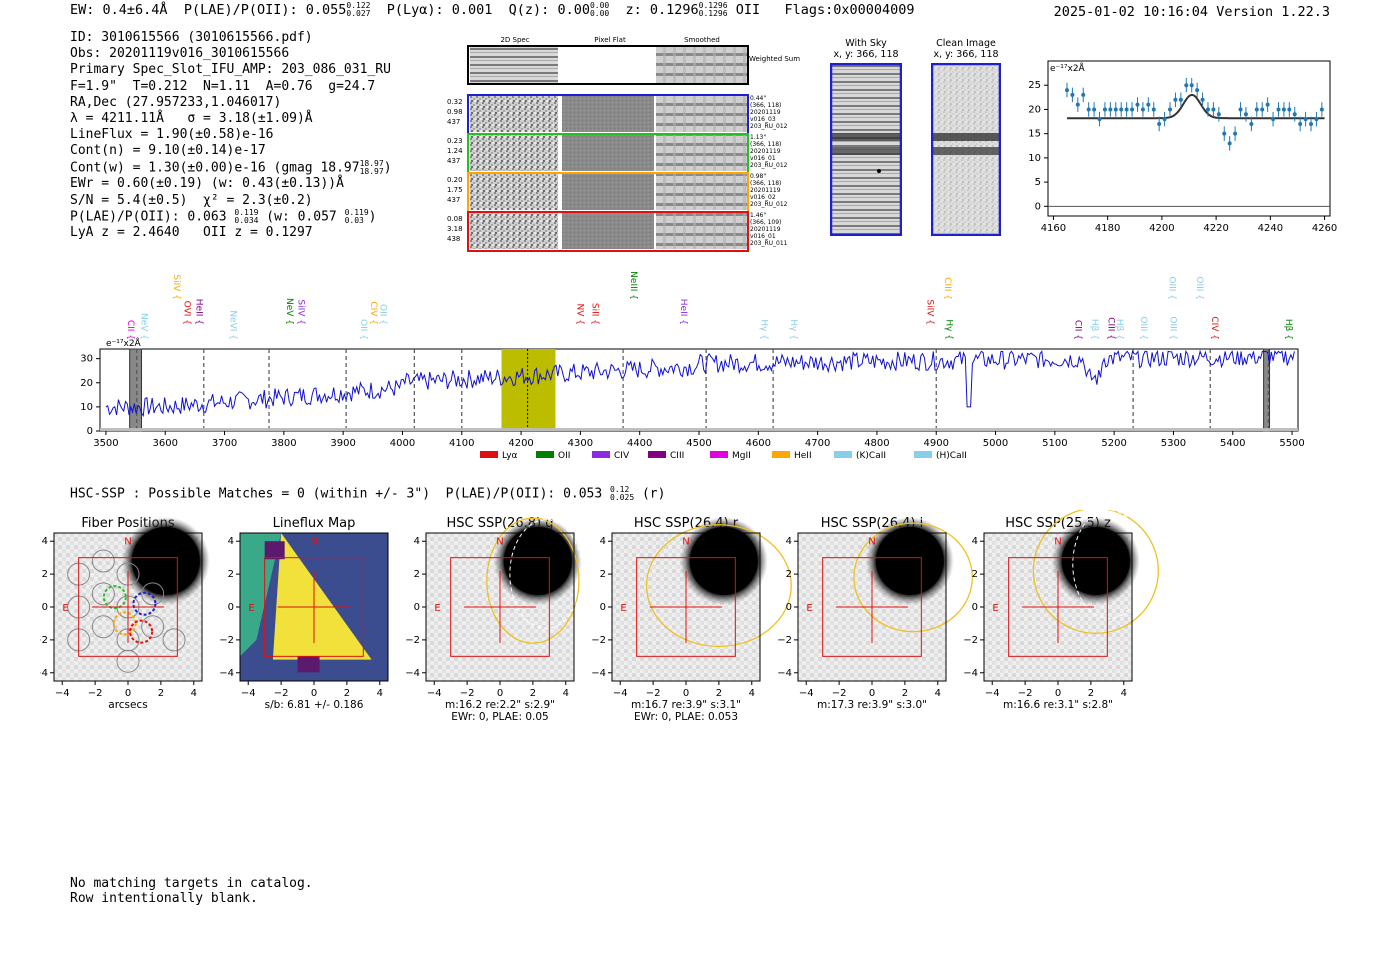  What do you see at coordinates (233, 325) in the screenshot?
I see `spec-line-label: NeVI {` at bounding box center [233, 325].